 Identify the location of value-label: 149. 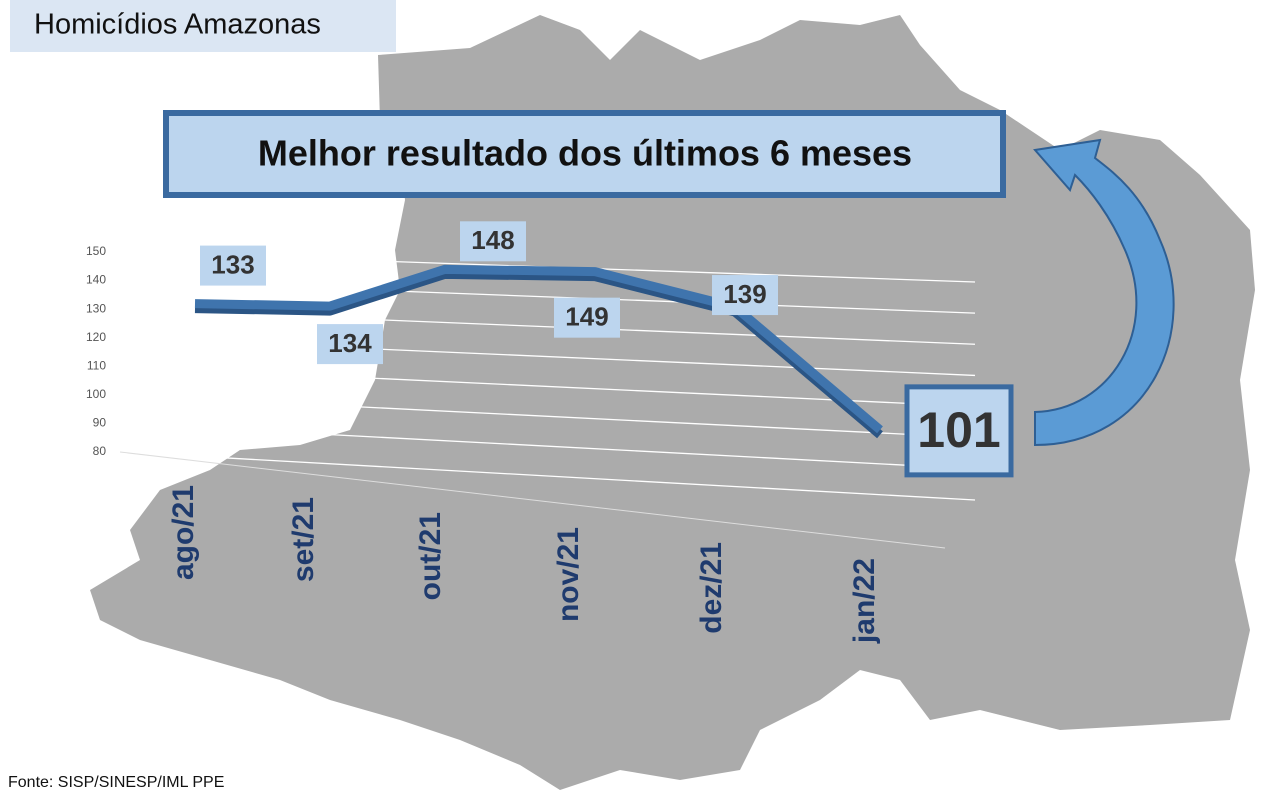
(586, 317).